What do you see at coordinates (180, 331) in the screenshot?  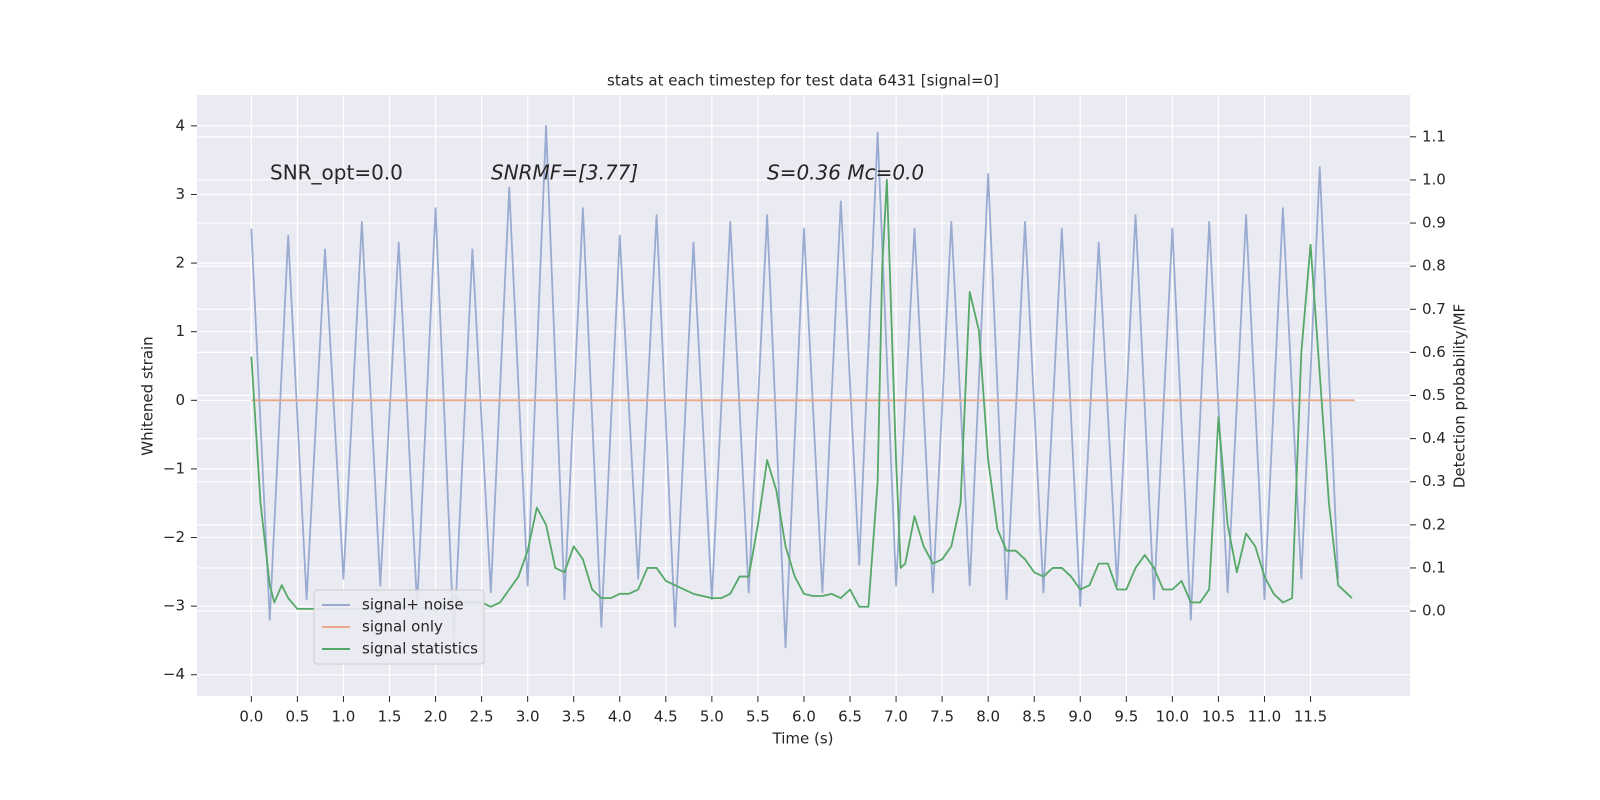 I see `y-tick-label: 1` at bounding box center [180, 331].